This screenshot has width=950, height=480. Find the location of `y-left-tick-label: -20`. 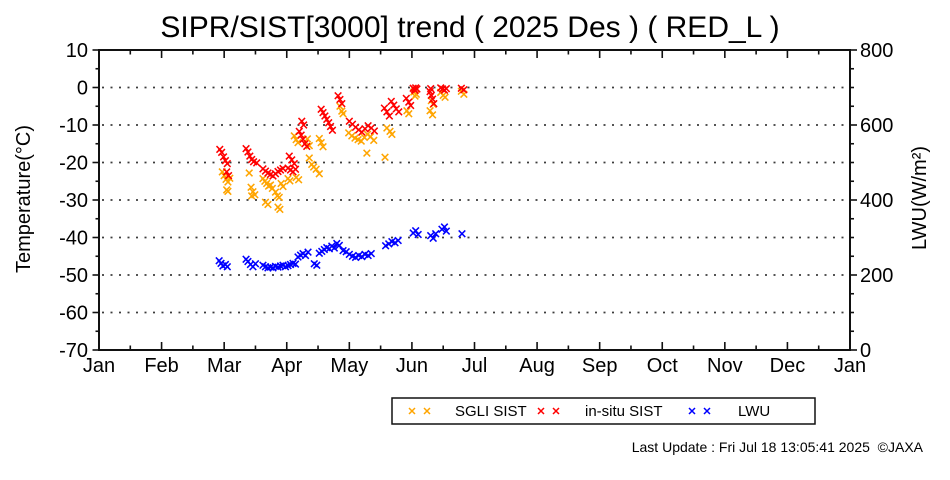

y-left-tick-label: -20 is located at coordinates (73, 164).